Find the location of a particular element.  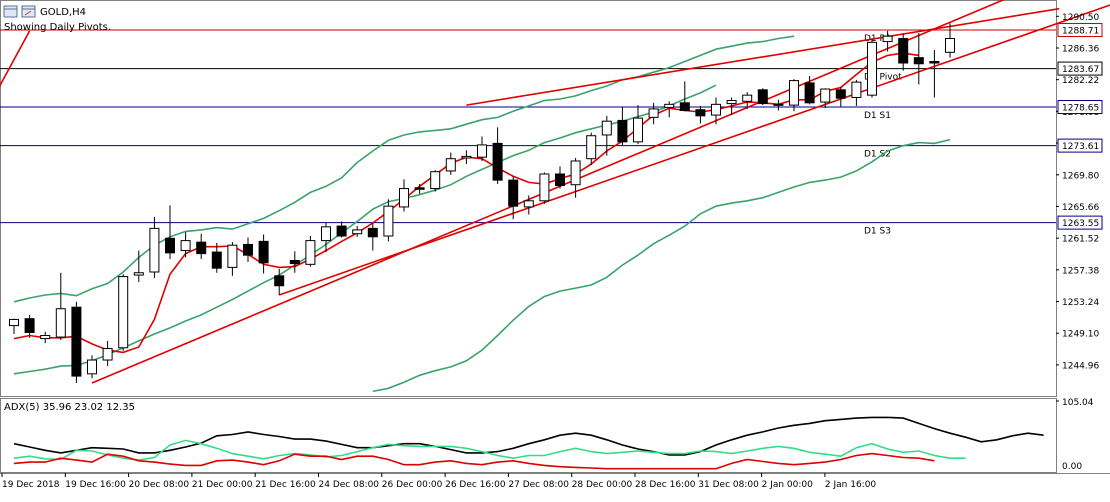

price-tag-value: 1283.67 is located at coordinates (1080, 70).